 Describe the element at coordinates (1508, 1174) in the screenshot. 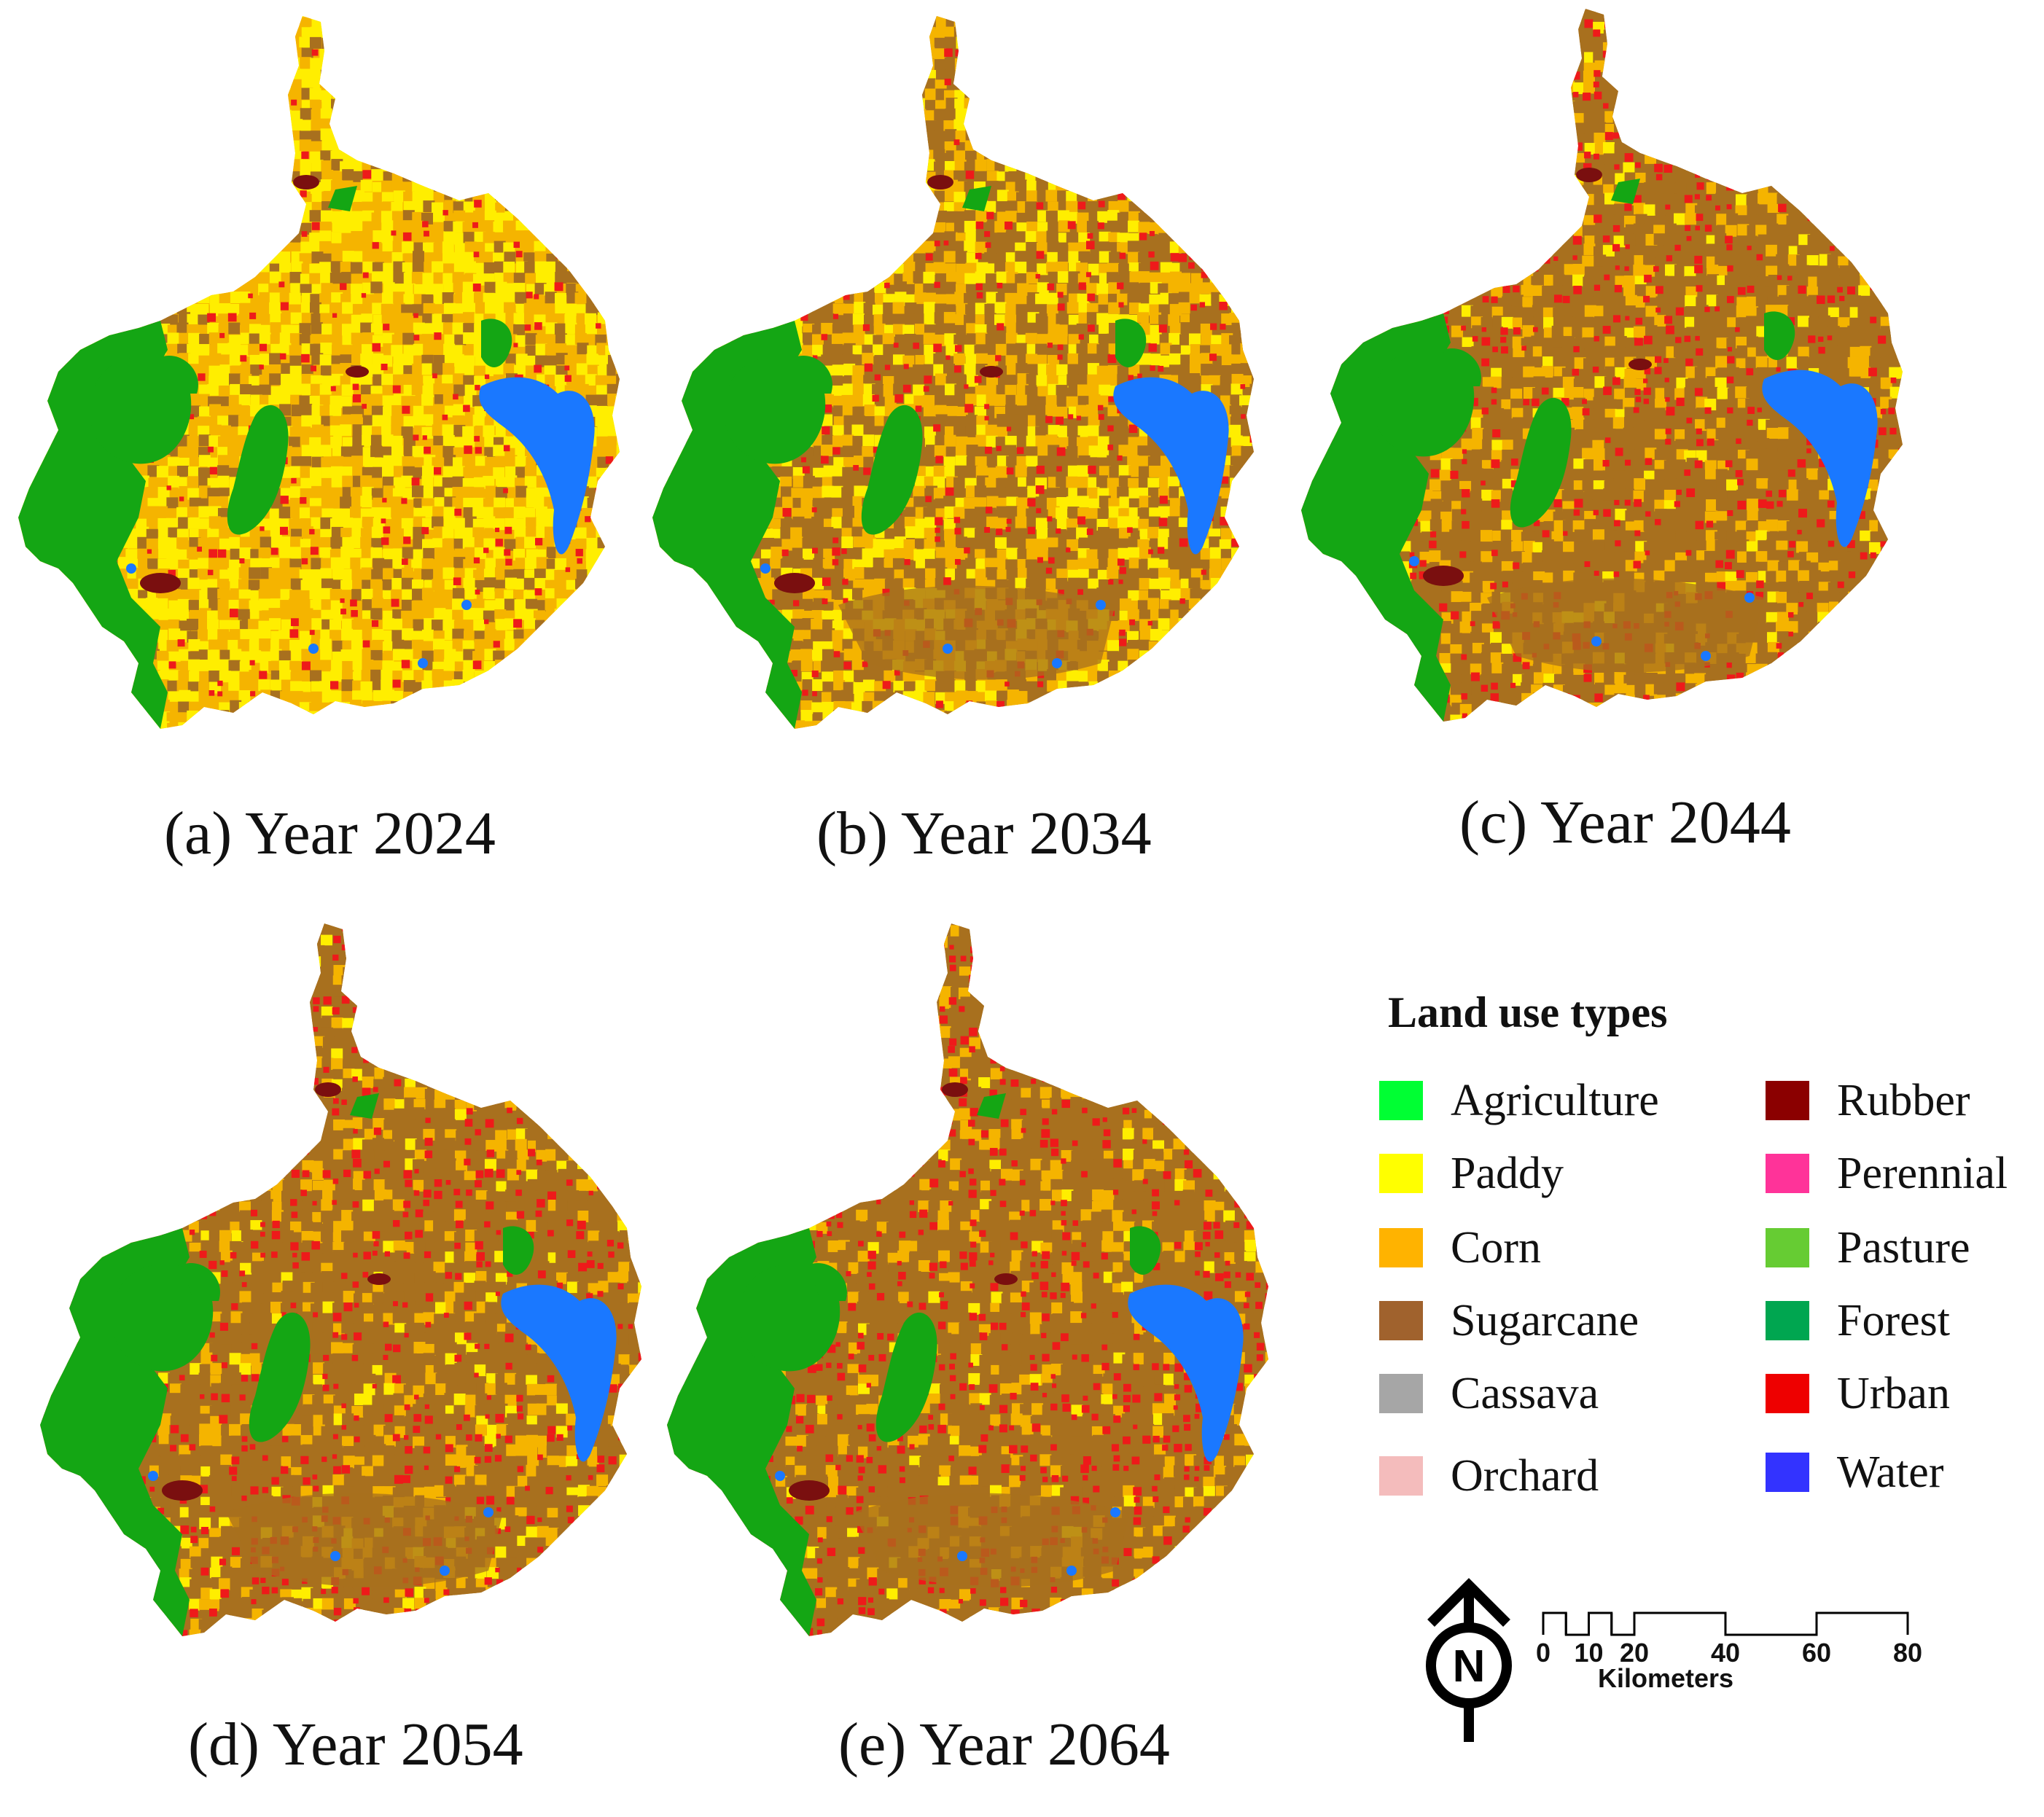

I see `legend-label: Paddy` at that location.